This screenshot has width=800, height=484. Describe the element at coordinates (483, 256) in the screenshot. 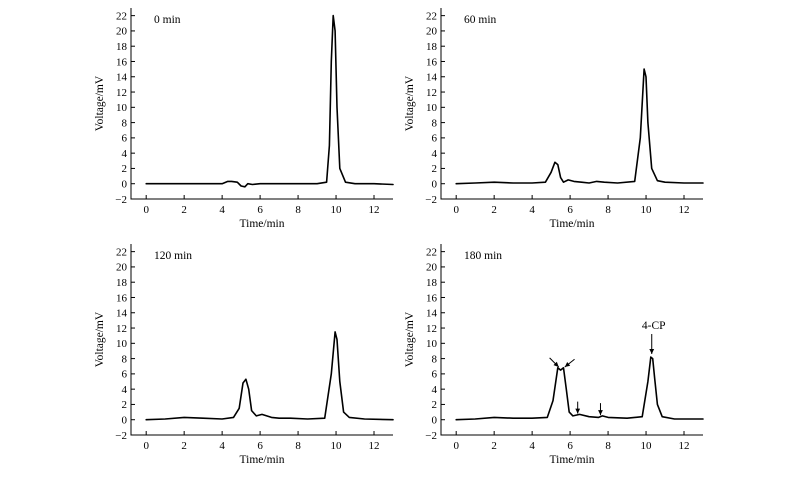

I see `panel-time-label: 180 min` at that location.